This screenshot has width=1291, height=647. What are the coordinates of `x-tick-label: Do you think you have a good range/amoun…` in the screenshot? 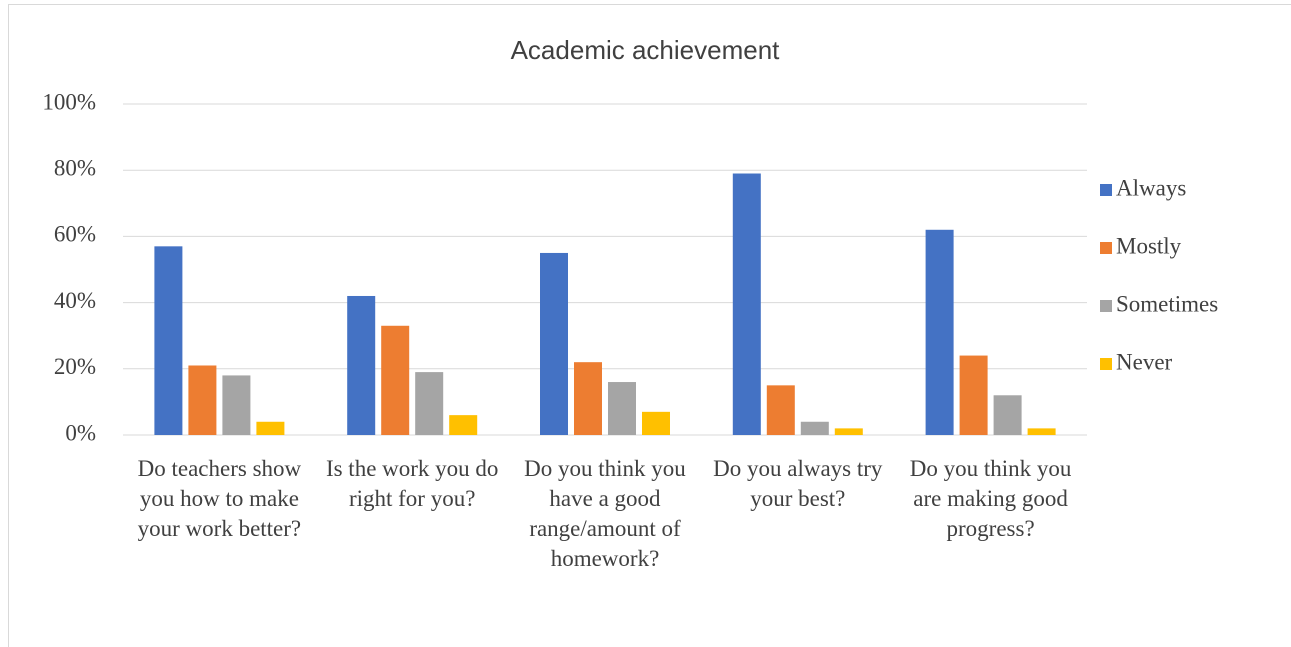 It's located at (605, 513).